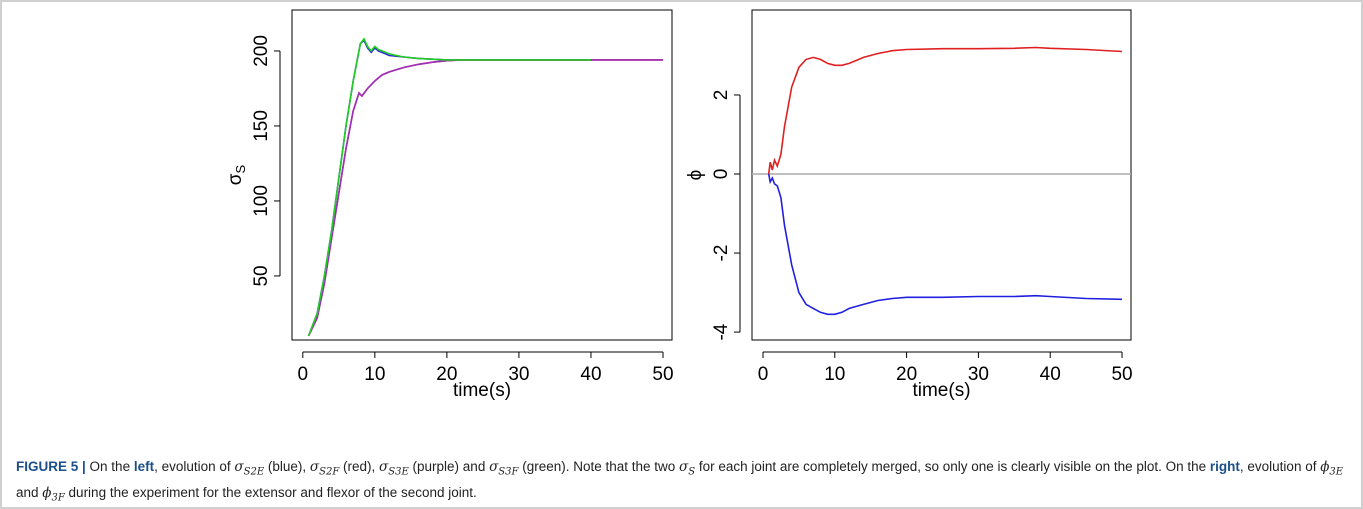 This screenshot has height=509, width=1363. What do you see at coordinates (58, 498) in the screenshot?
I see `caption-run: 3F` at bounding box center [58, 498].